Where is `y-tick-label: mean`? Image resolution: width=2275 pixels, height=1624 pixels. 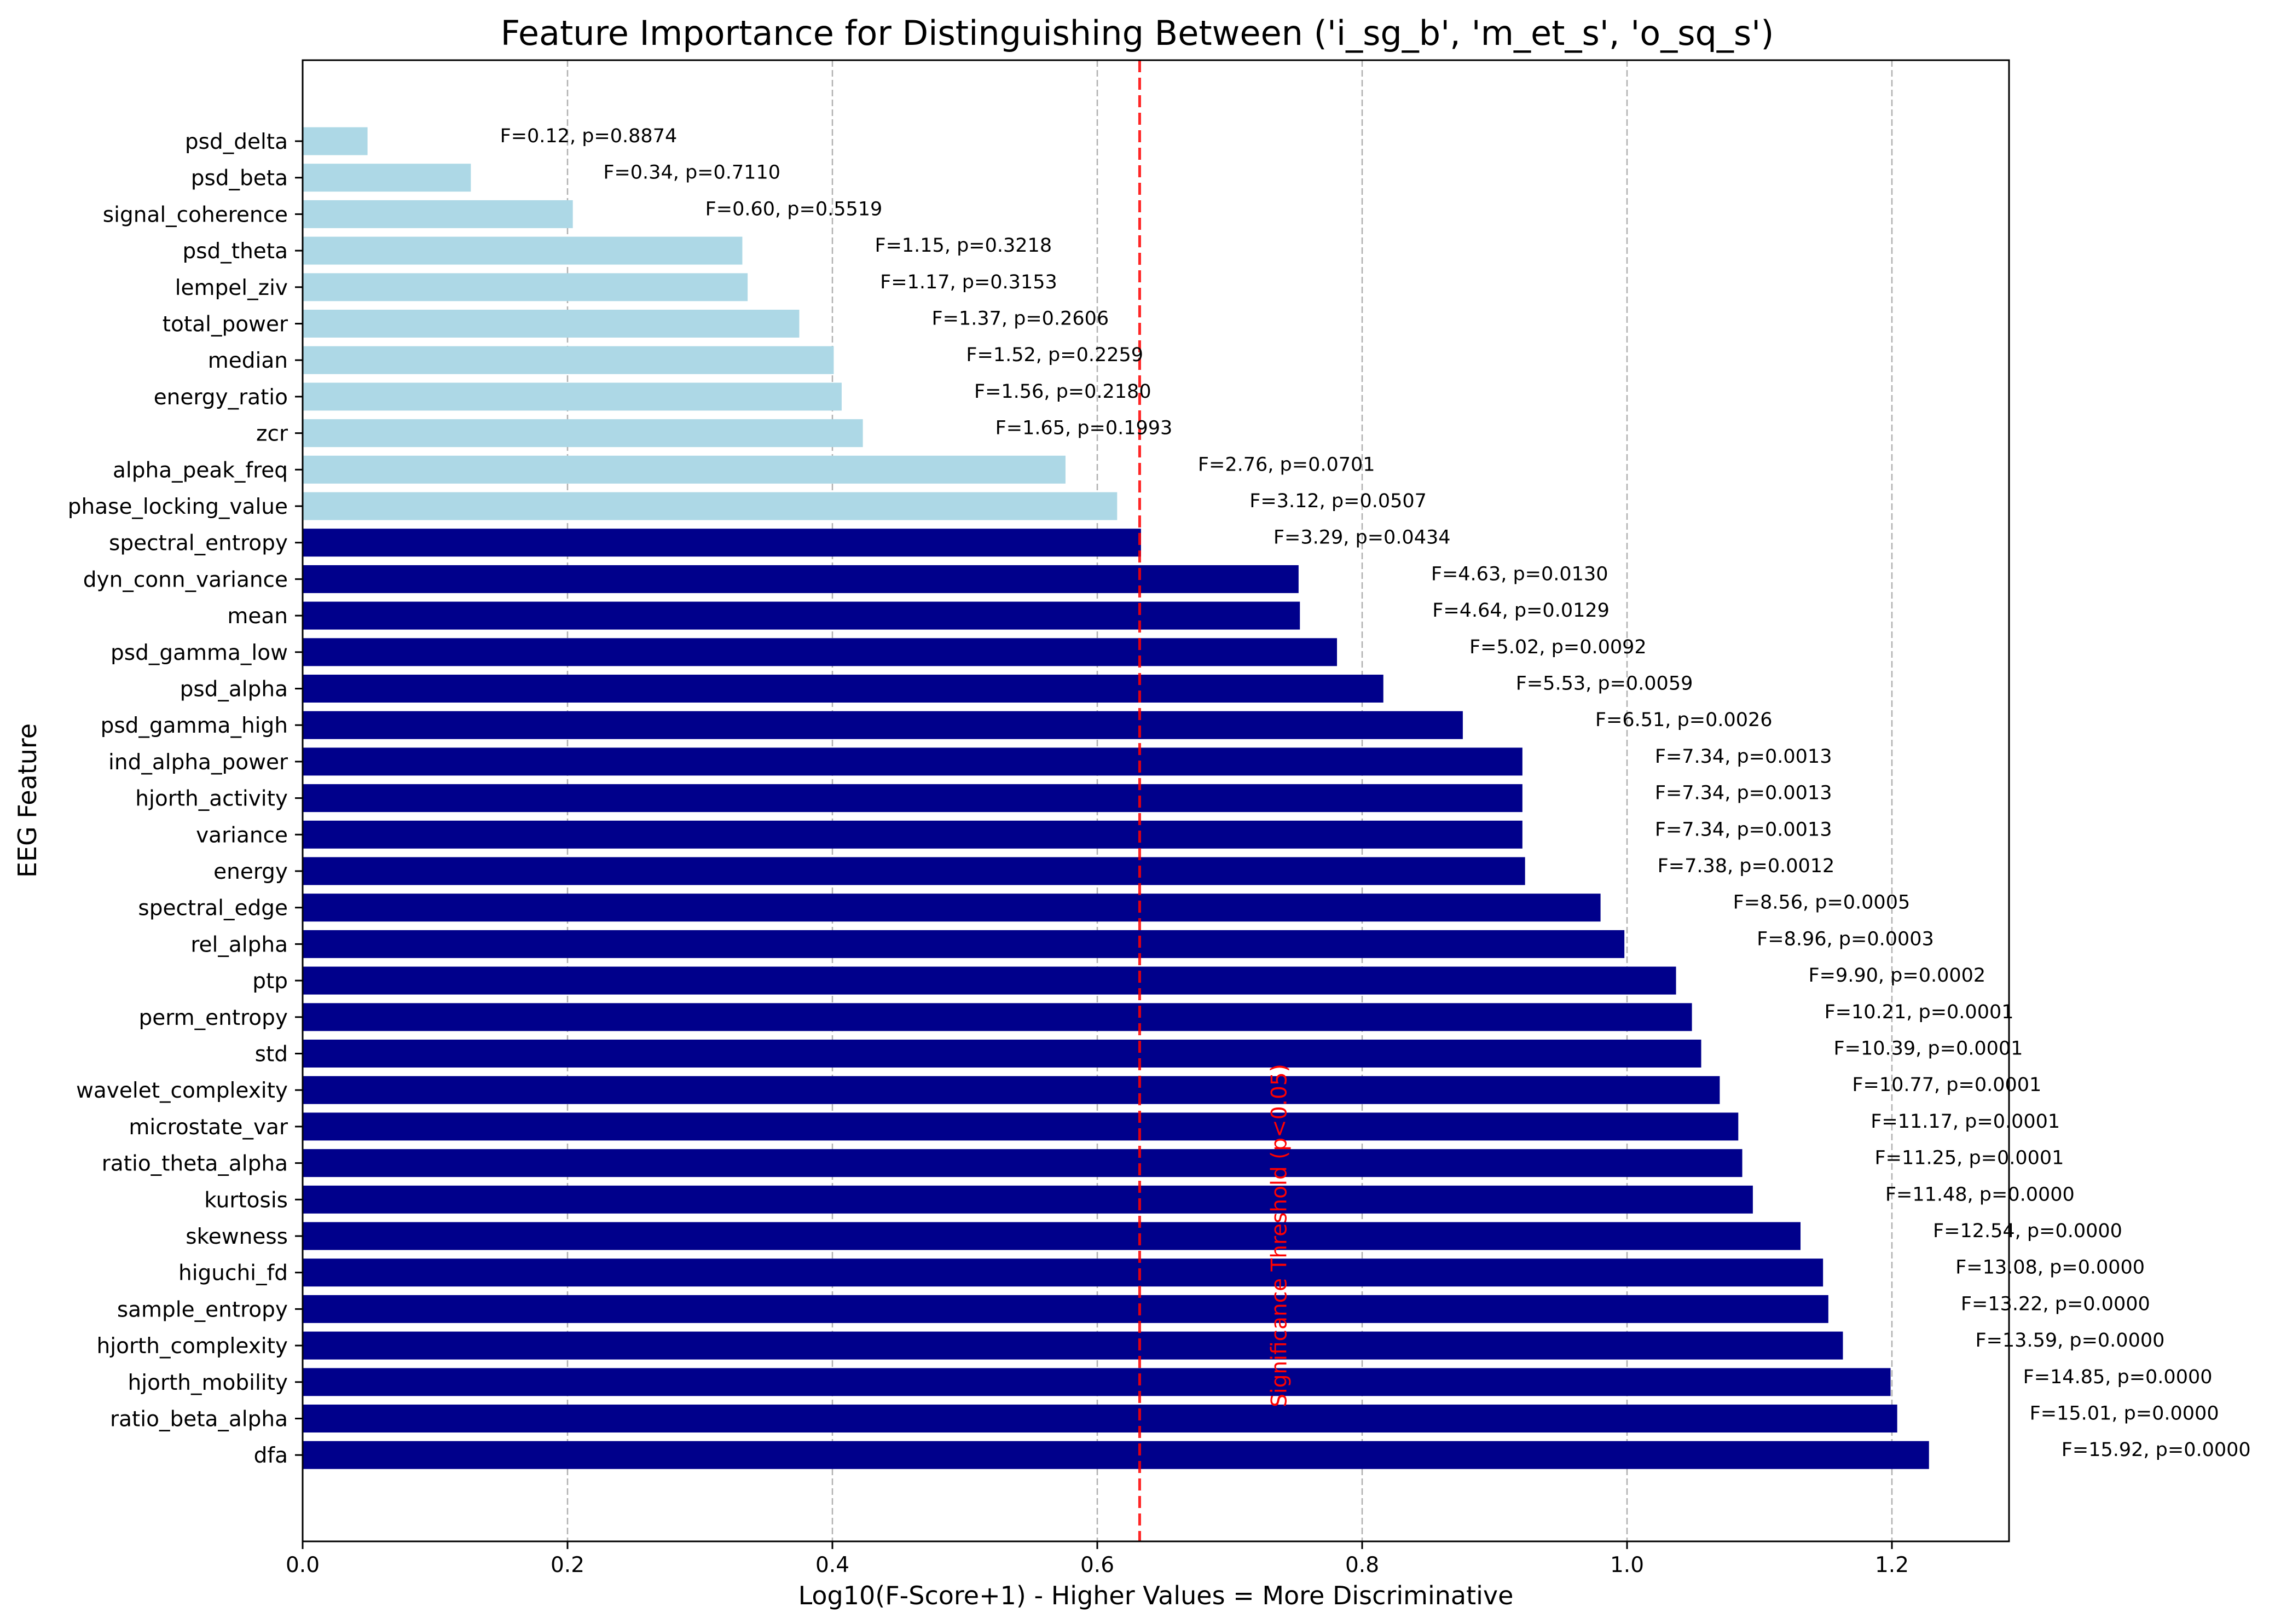 y-tick-label: mean is located at coordinates (257, 616).